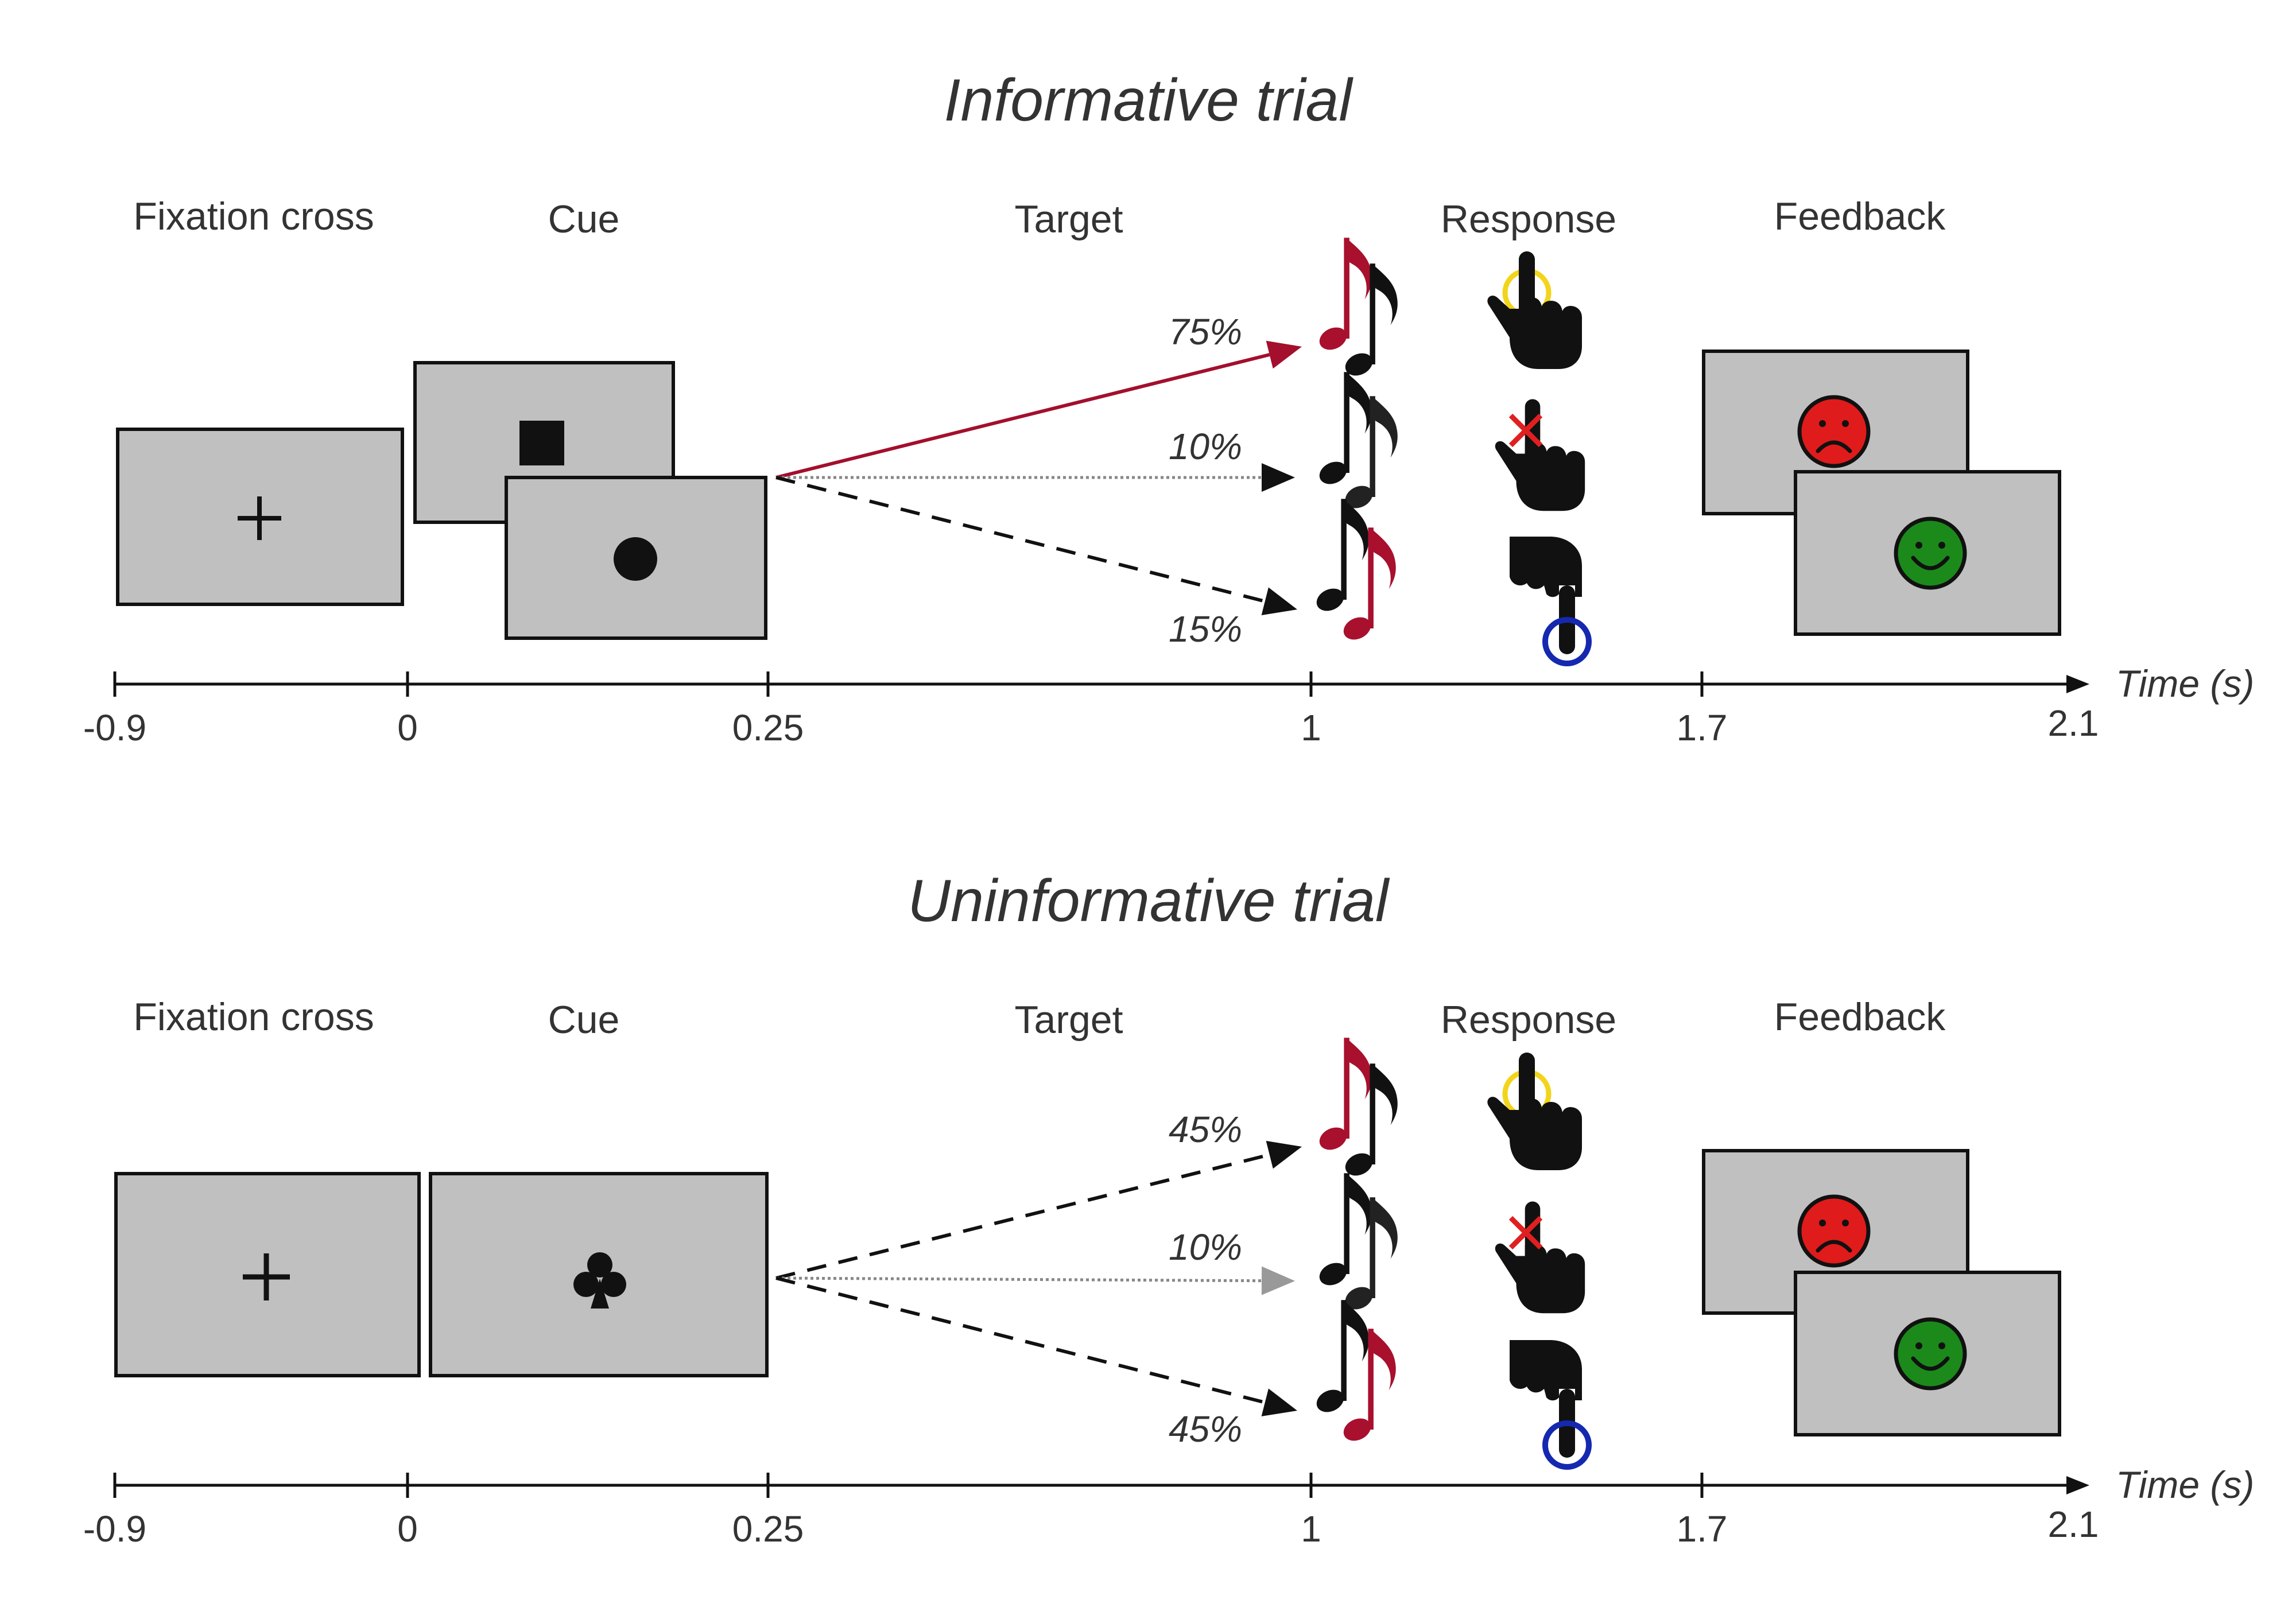 This screenshot has height=1623, width=2296. Describe the element at coordinates (1149, 100) in the screenshot. I see `panel-title: Informative trial` at that location.